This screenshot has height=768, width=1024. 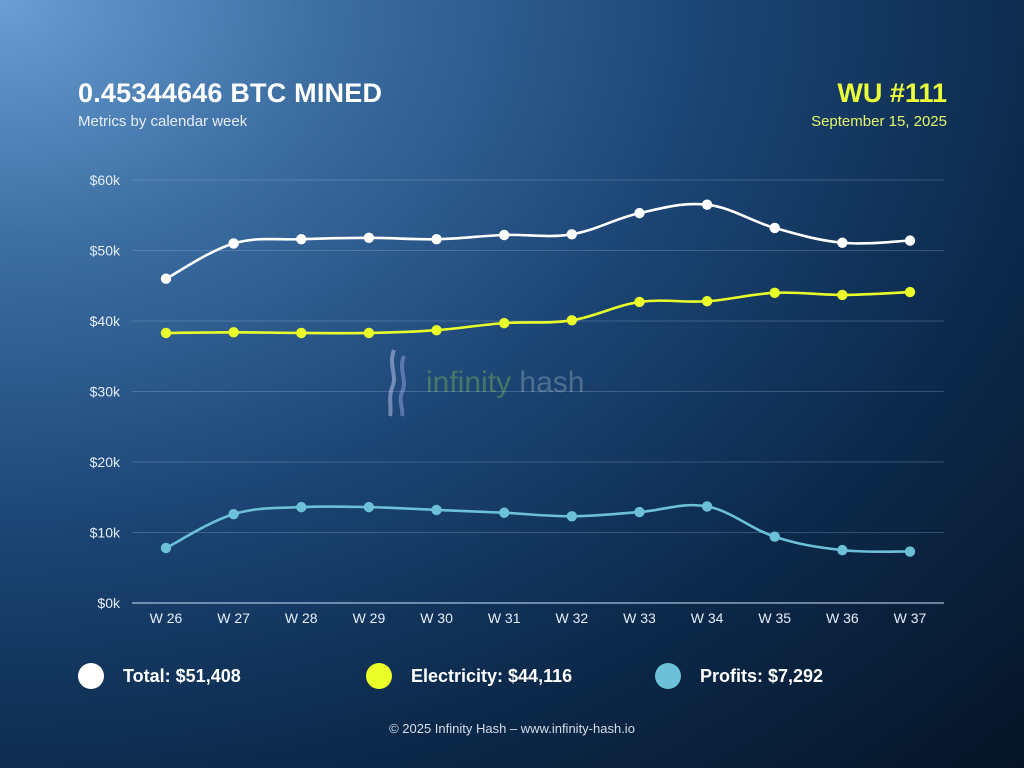 What do you see at coordinates (774, 618) in the screenshot?
I see `x-tick-label: W 35` at bounding box center [774, 618].